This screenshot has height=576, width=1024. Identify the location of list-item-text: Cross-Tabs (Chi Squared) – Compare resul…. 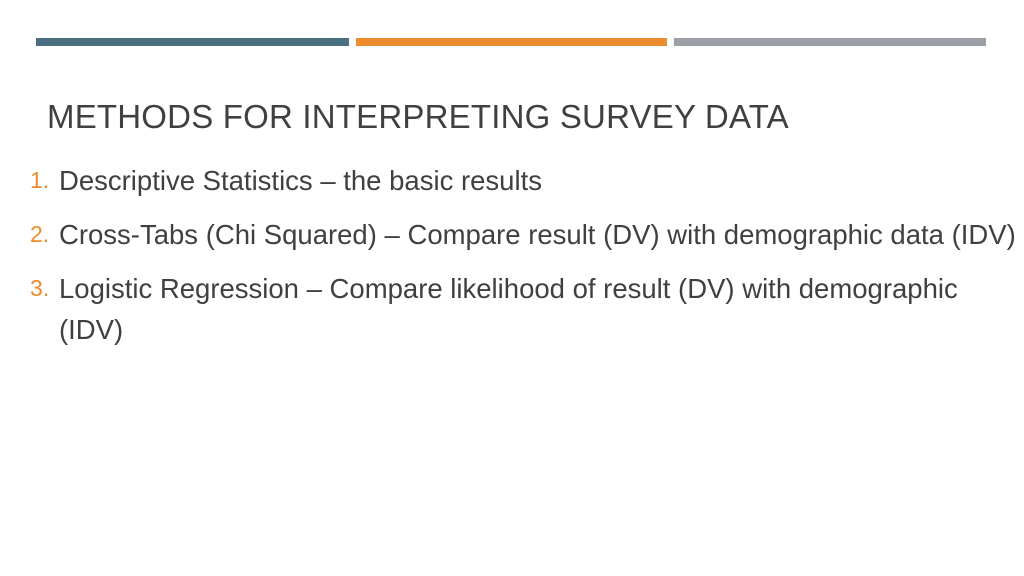
(537, 234).